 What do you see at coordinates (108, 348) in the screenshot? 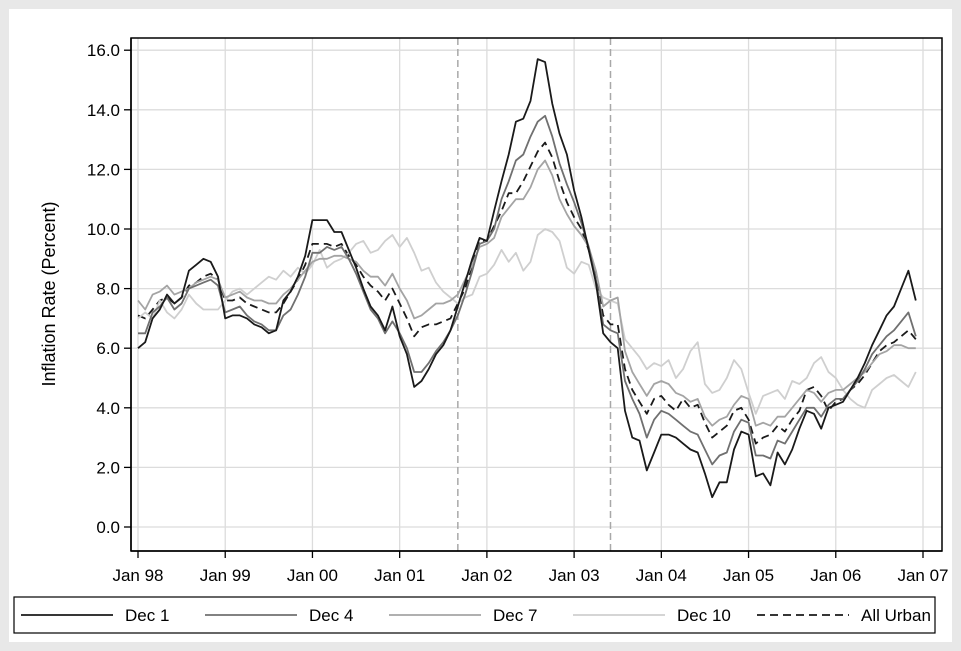
I see `y-tick-label: 6.0` at bounding box center [108, 348].